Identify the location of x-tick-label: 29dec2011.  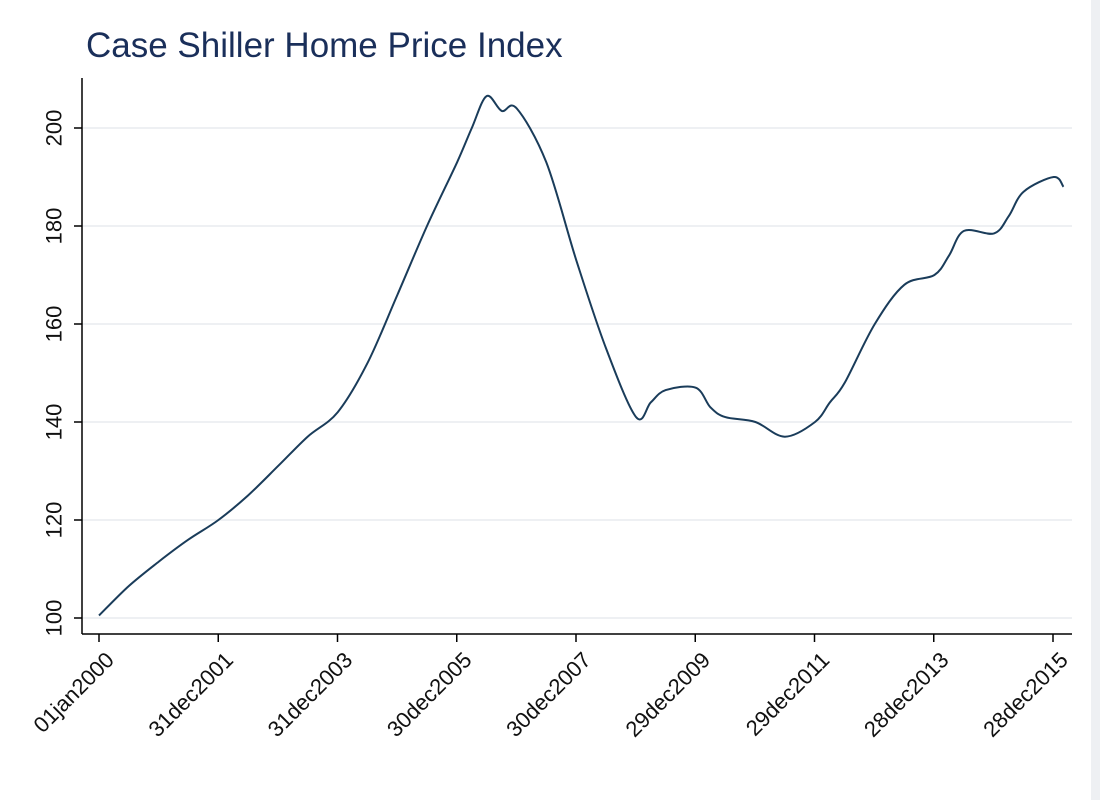
(788, 694).